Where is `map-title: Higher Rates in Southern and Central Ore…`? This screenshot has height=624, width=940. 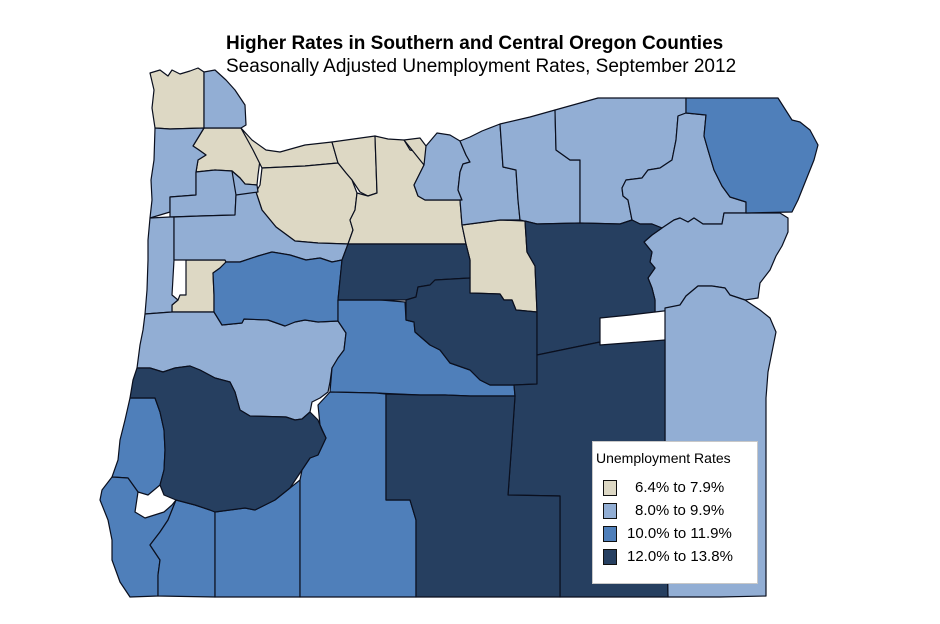
map-title: Higher Rates in Southern and Central Ore… is located at coordinates (475, 43).